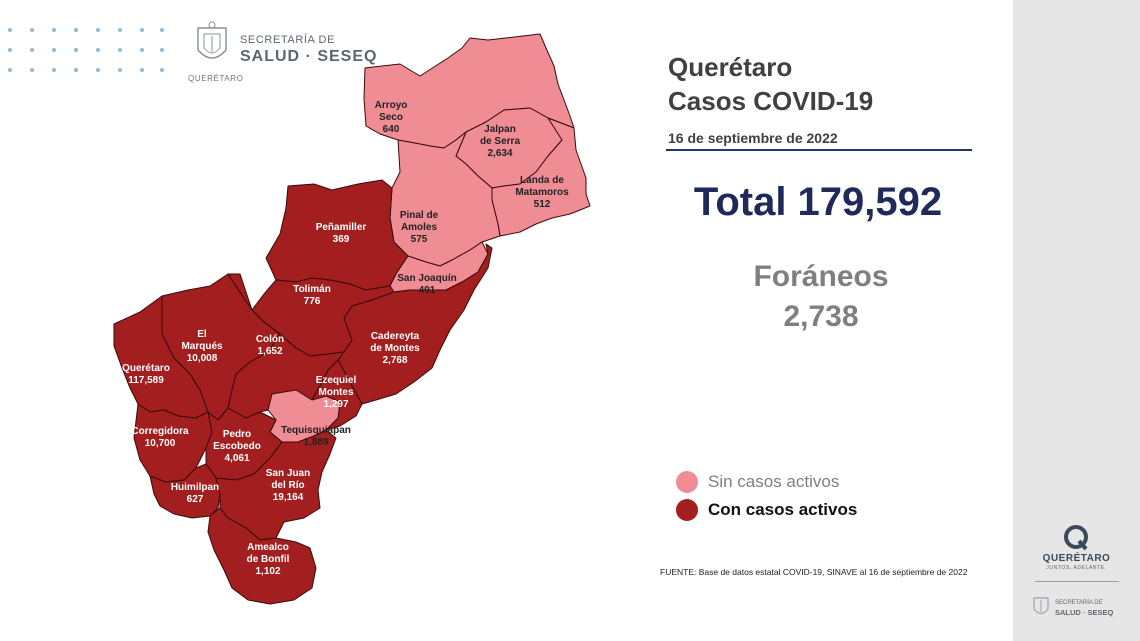 This screenshot has height=641, width=1140. What do you see at coordinates (821, 276) in the screenshot?
I see `foraneos-label: Foráneos` at bounding box center [821, 276].